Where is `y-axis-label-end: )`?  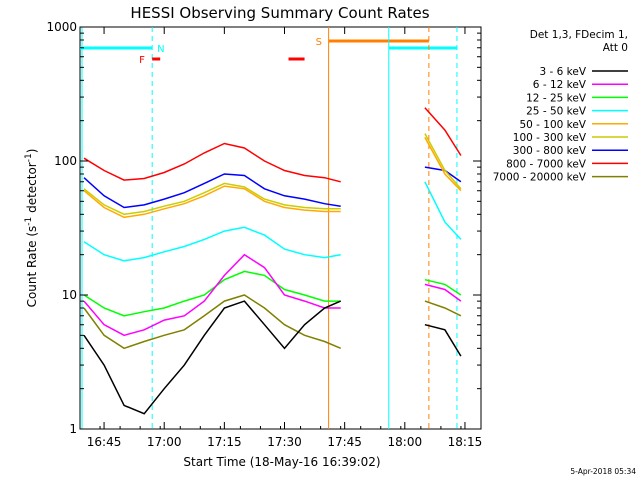 y-axis-label-end: ) is located at coordinates (32, 151).